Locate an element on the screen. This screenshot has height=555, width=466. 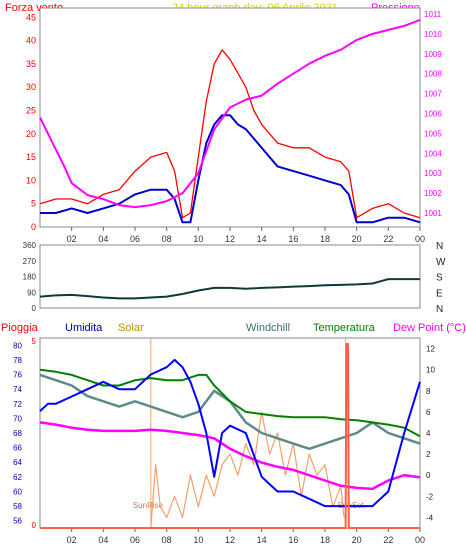
humidity-y-tick: 76 is located at coordinates (17, 375).